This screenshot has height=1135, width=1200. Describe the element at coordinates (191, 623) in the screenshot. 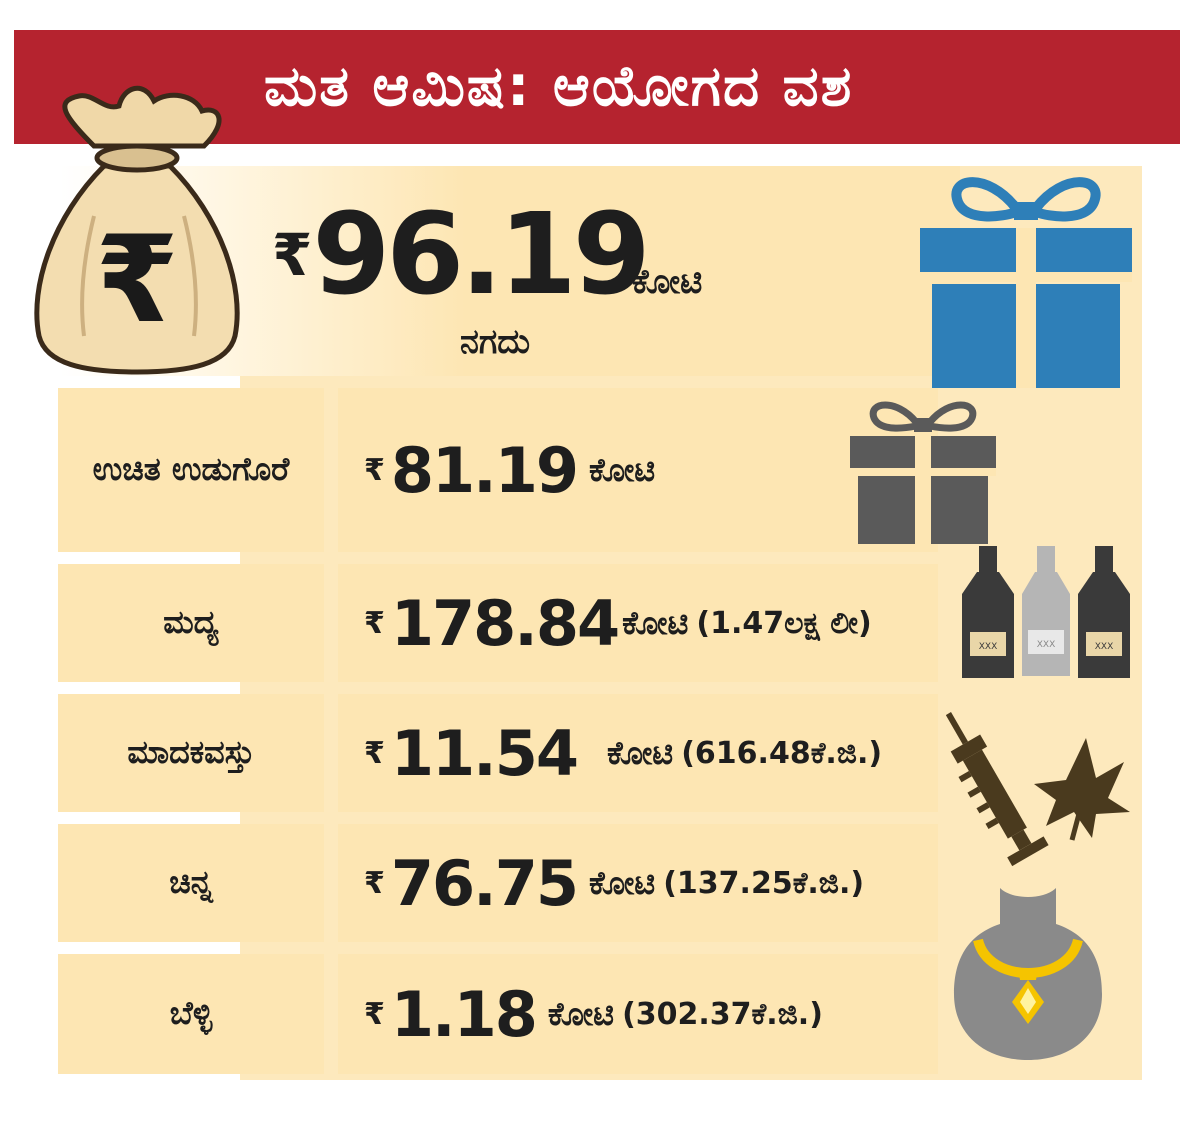

I see `label-liquor: ಮದ್ಯ` at that location.